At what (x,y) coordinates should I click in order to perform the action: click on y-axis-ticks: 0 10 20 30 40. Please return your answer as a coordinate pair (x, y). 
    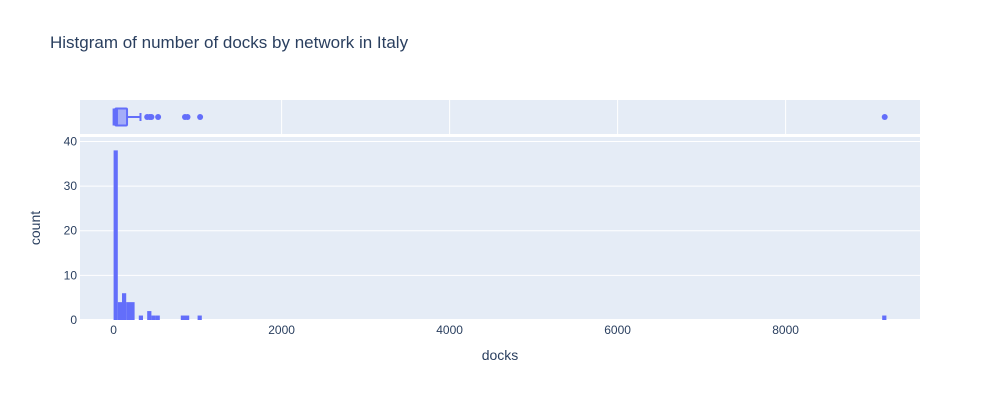
    Looking at the image, I should click on (71, 230).